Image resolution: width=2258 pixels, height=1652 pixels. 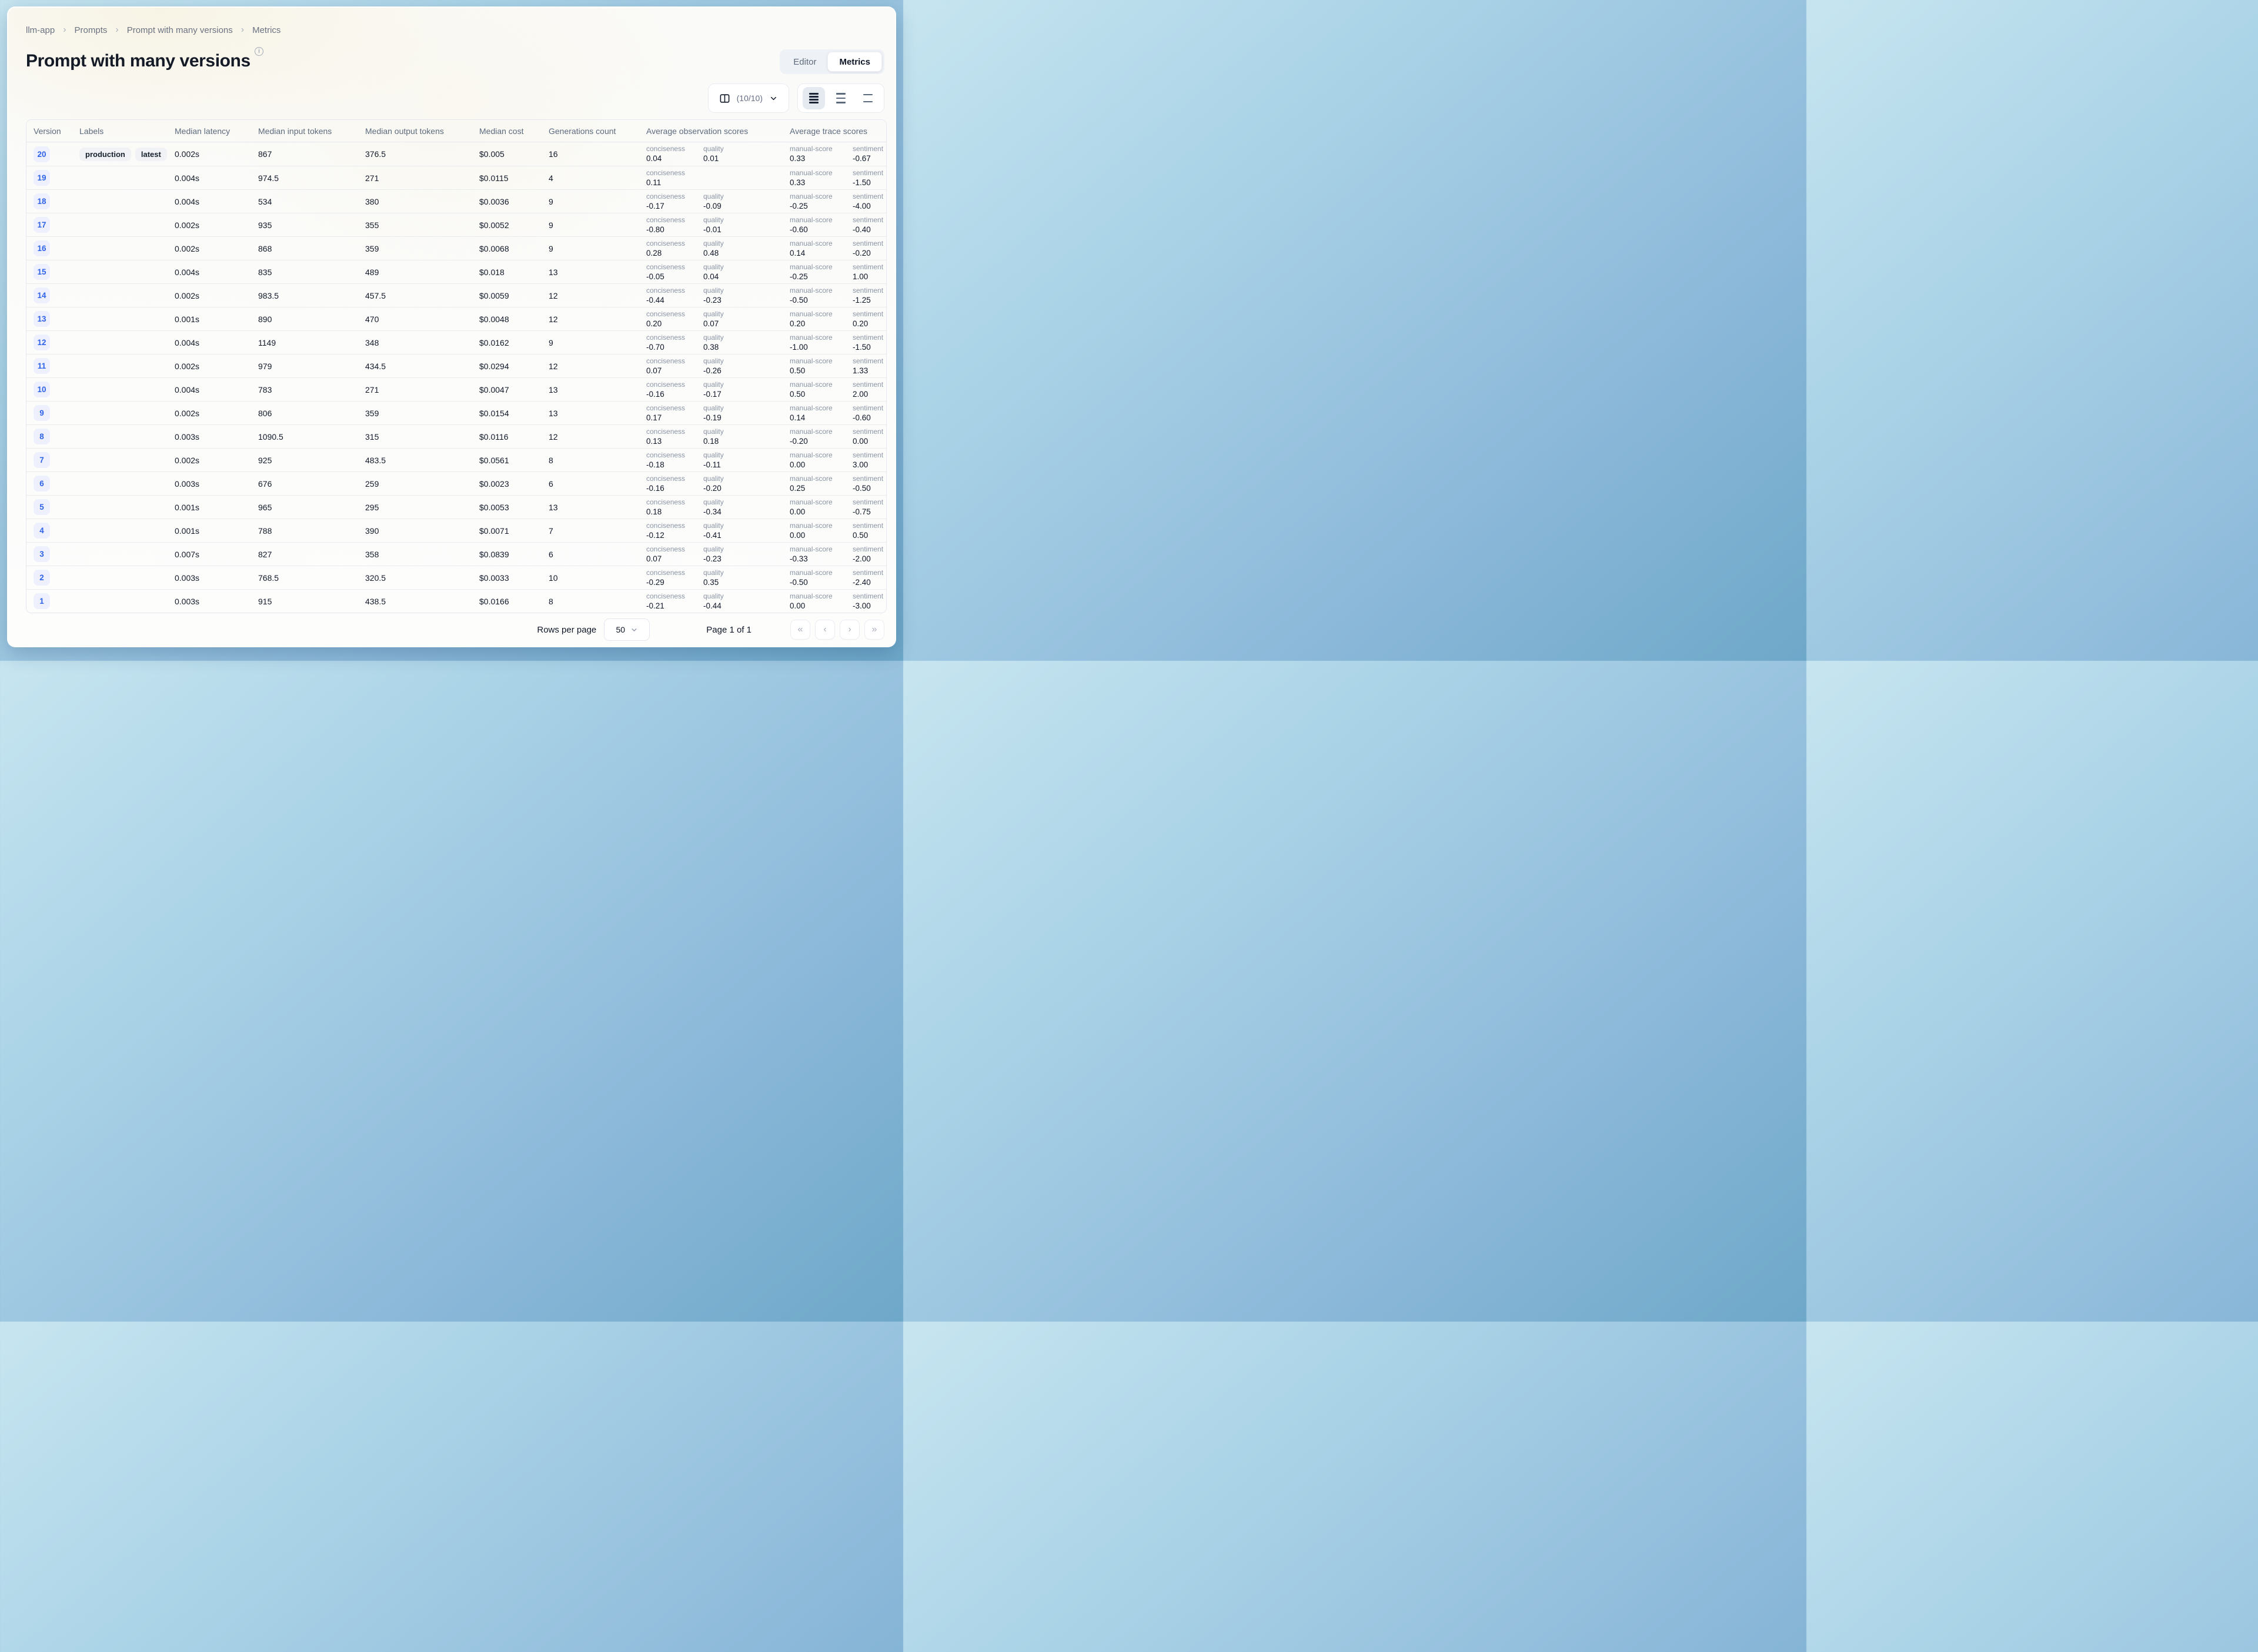 What do you see at coordinates (739, 554) in the screenshot?
I see `cell-score: quality -0.23` at bounding box center [739, 554].